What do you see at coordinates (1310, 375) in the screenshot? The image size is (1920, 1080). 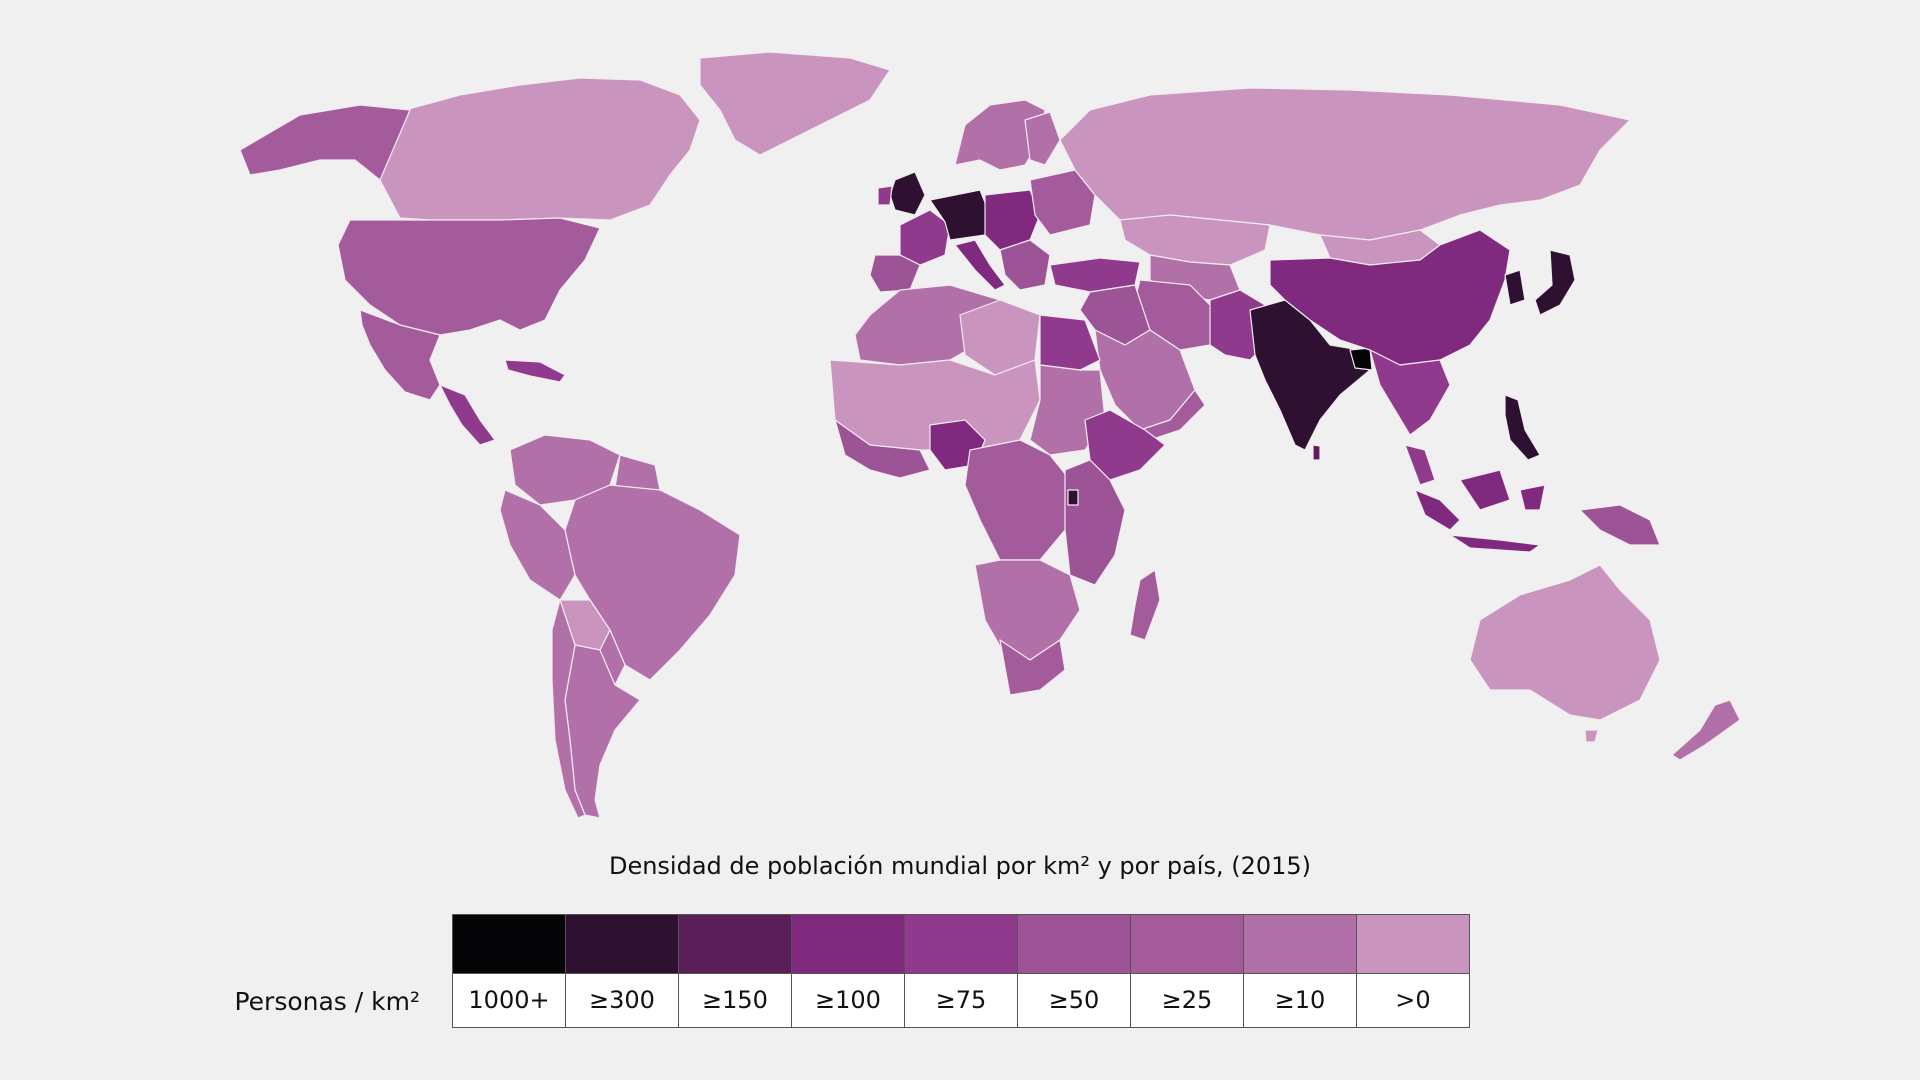 I see `country-india` at bounding box center [1310, 375].